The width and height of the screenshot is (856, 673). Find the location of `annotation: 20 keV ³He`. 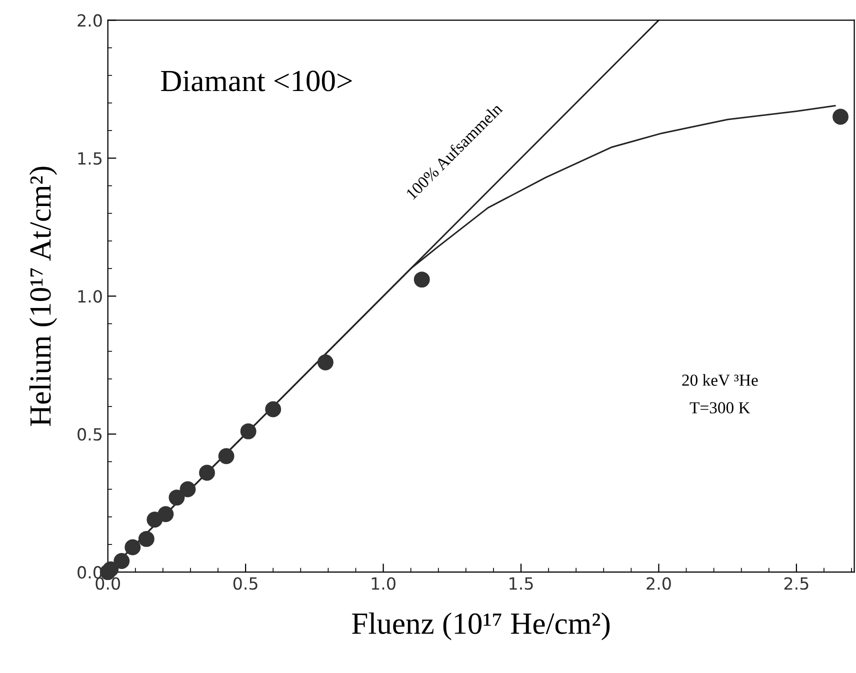

annotation: 20 keV ³He is located at coordinates (720, 380).